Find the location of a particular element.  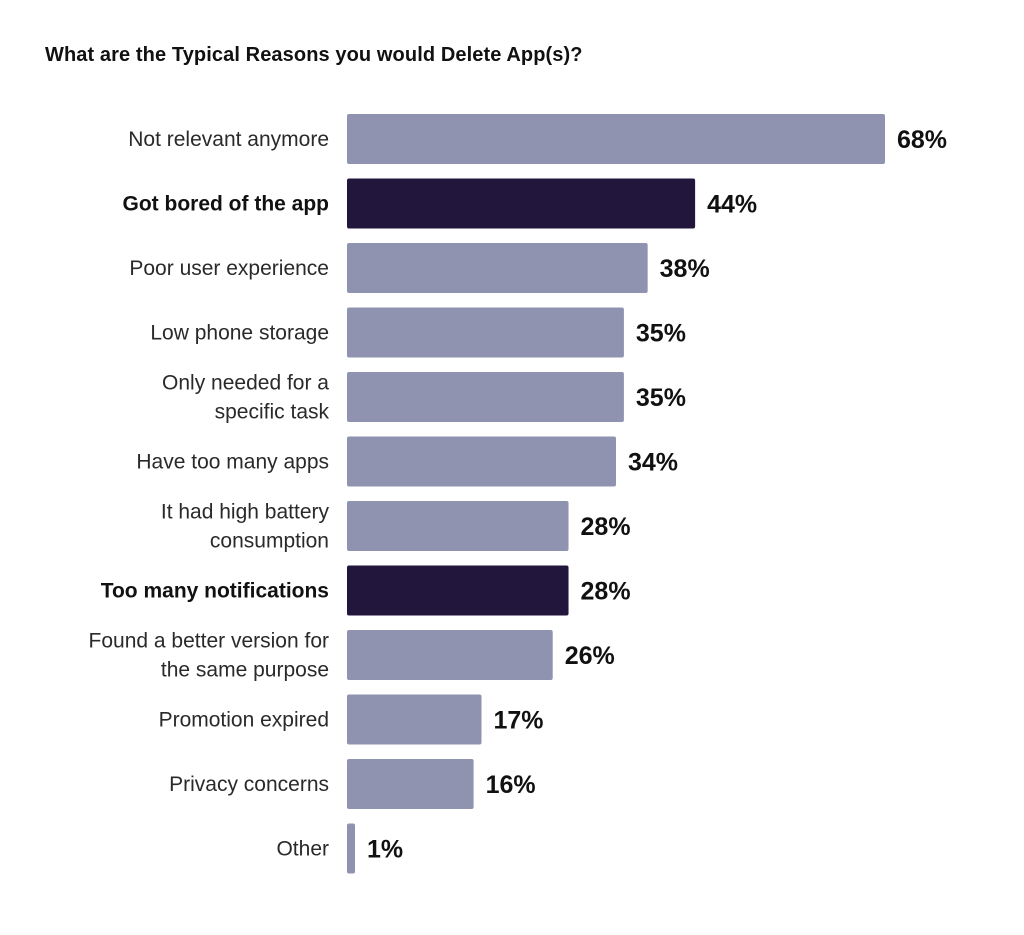

category-label-2: Poor user experience is located at coordinates (229, 268).